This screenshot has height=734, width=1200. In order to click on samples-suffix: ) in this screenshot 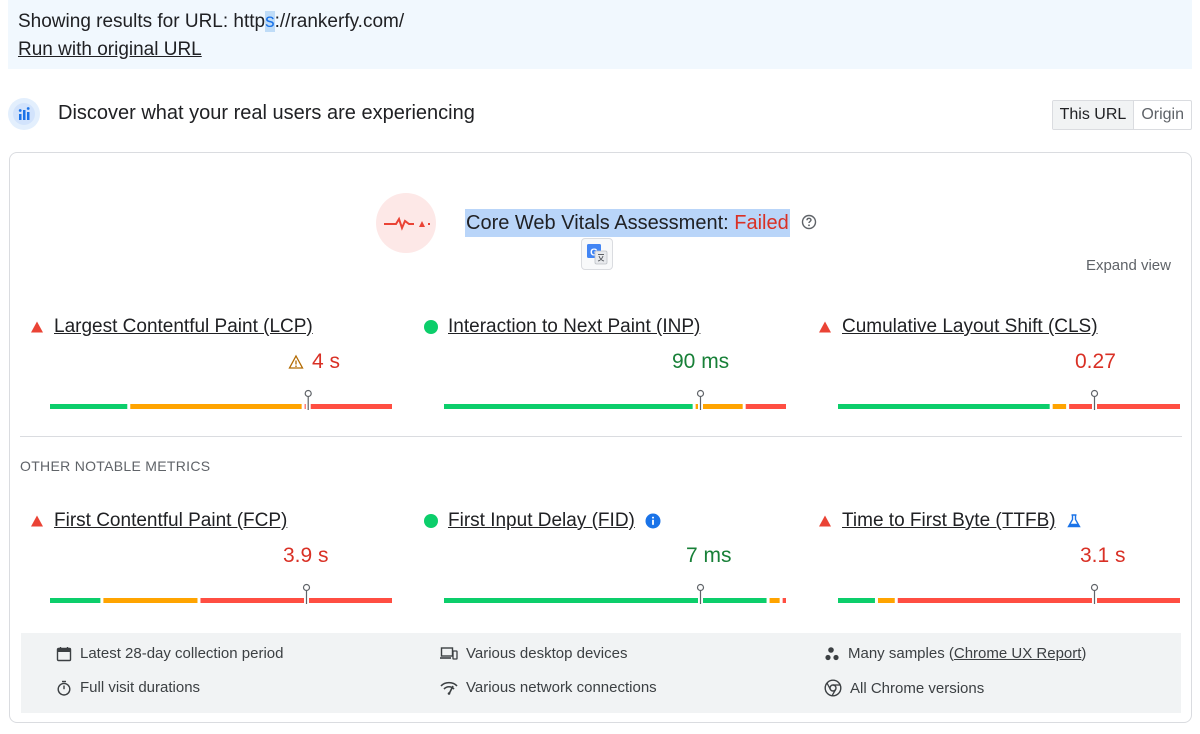, I will do `click(1084, 653)`.